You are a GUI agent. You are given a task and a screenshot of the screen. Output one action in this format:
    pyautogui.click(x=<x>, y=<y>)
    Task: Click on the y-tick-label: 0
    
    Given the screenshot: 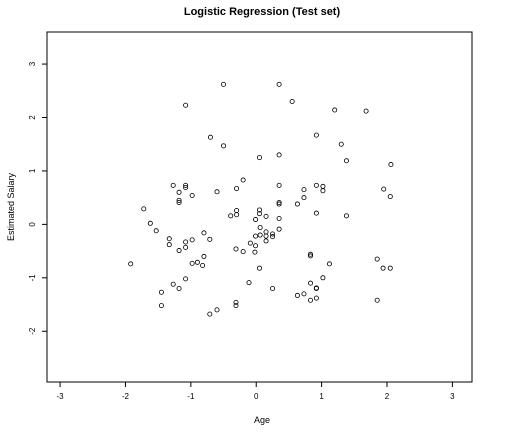 What is the action you would take?
    pyautogui.click(x=32, y=224)
    